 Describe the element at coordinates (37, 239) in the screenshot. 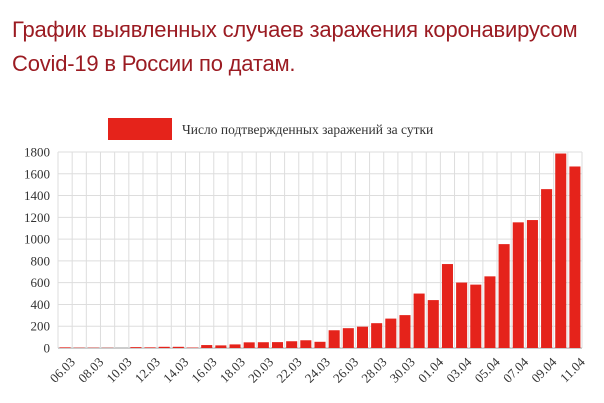

I see `y-tick-label: 1000` at that location.